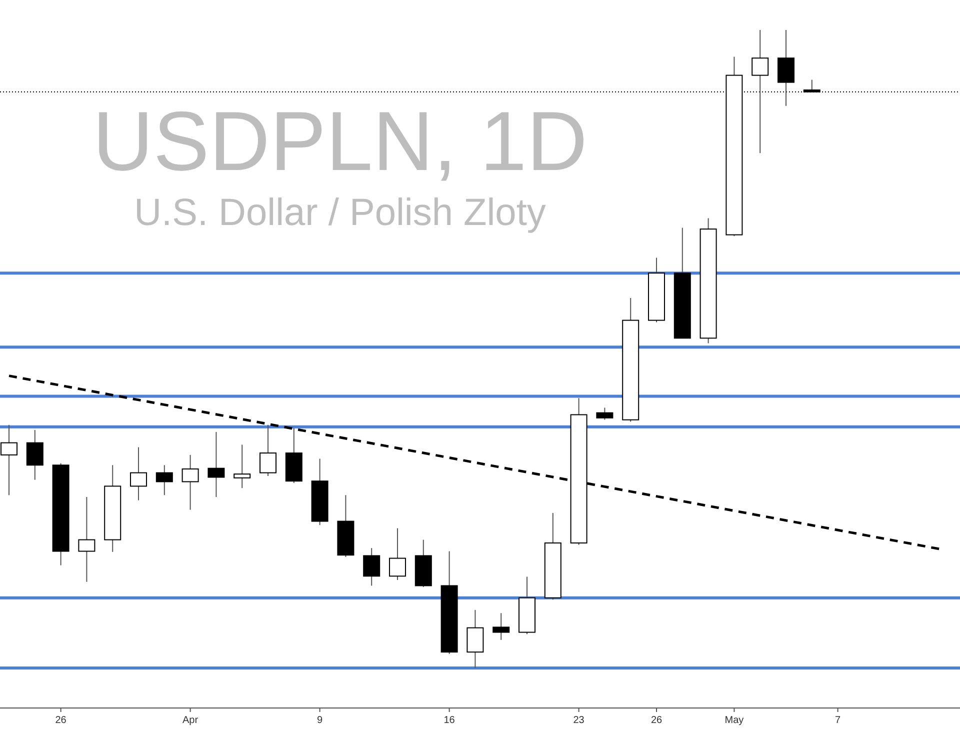  Describe the element at coordinates (340, 141) in the screenshot. I see `text: USDPLN, 1D` at that location.